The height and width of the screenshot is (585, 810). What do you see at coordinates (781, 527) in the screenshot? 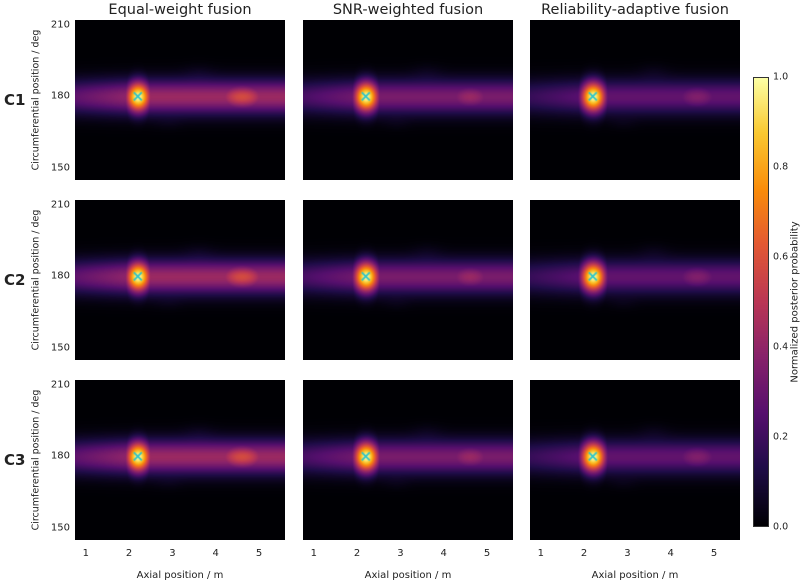
I see `colorbar-tick-label: 0.0` at bounding box center [781, 527].